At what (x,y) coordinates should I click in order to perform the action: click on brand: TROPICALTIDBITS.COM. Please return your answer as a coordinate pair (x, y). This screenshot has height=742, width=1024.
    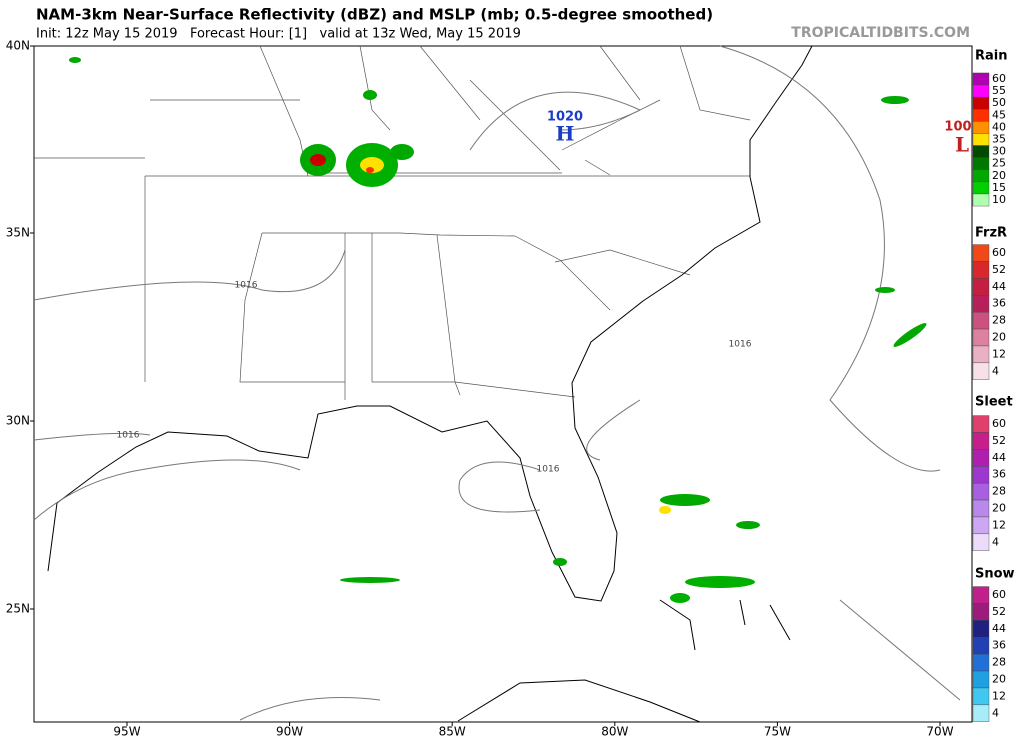
    Looking at the image, I should click on (880, 33).